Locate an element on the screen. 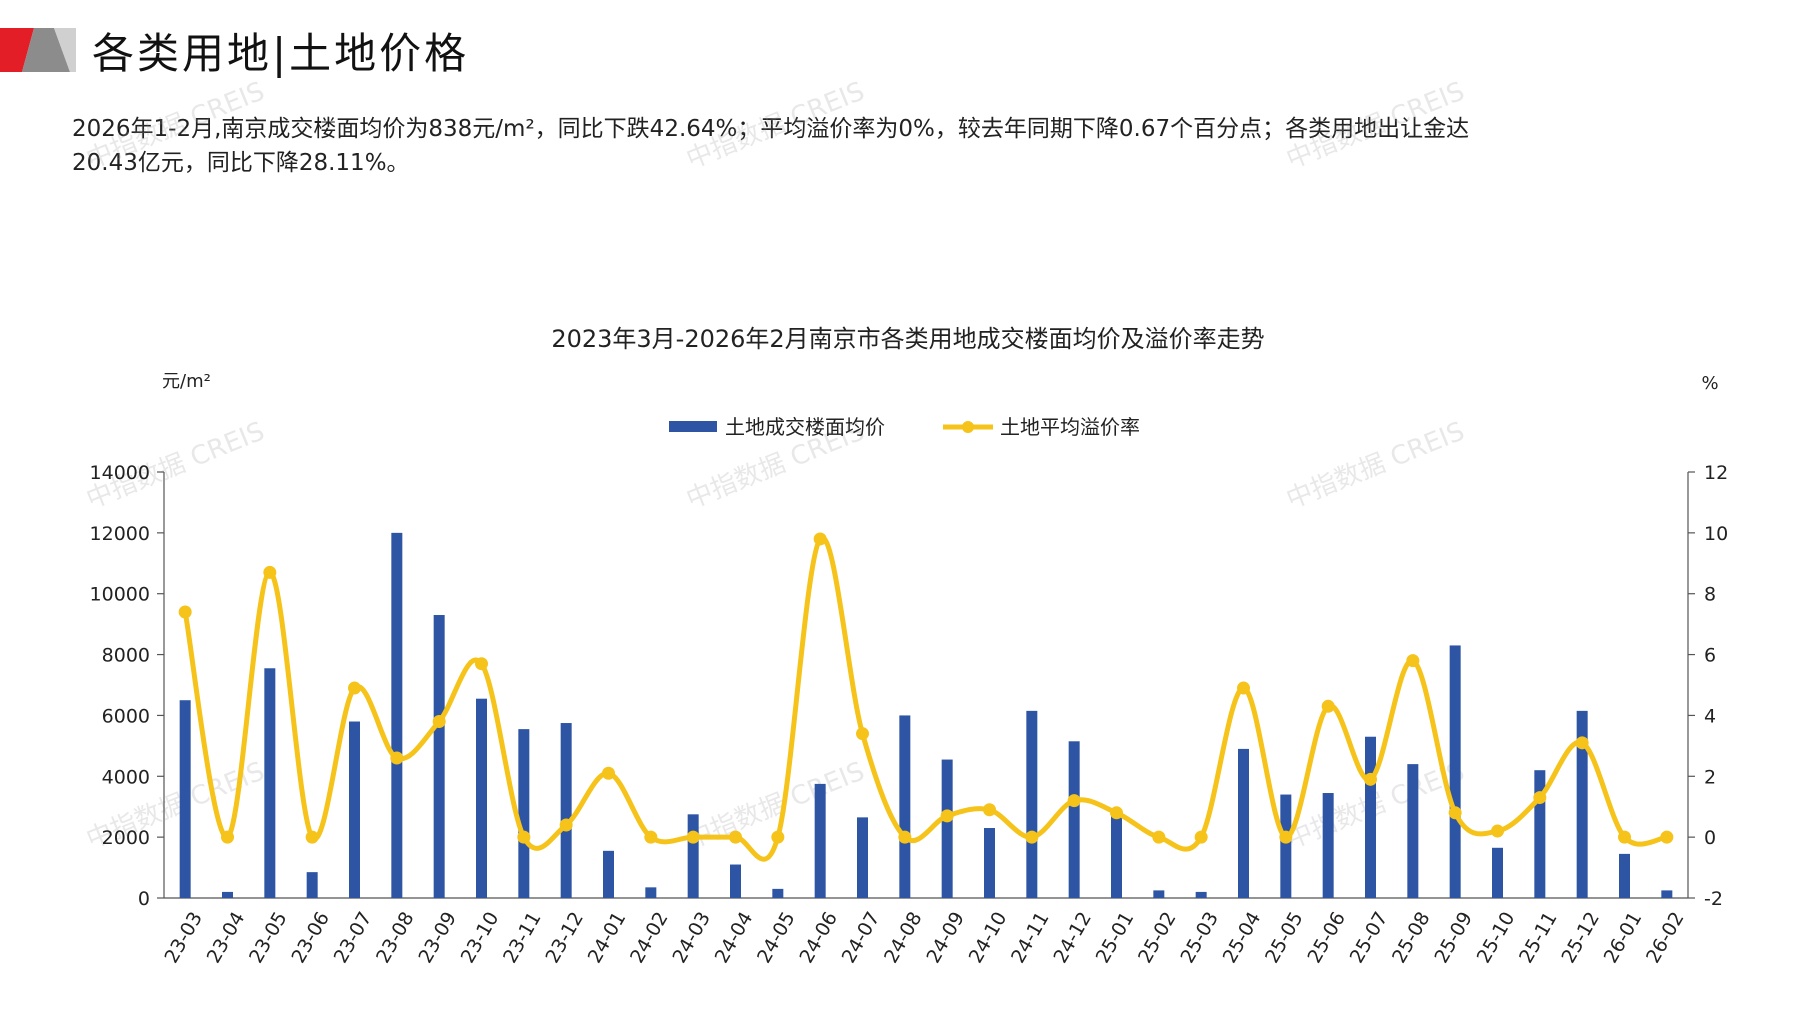 The width and height of the screenshot is (1797, 1010). y-axis-label-left: 元/m² is located at coordinates (186, 381).